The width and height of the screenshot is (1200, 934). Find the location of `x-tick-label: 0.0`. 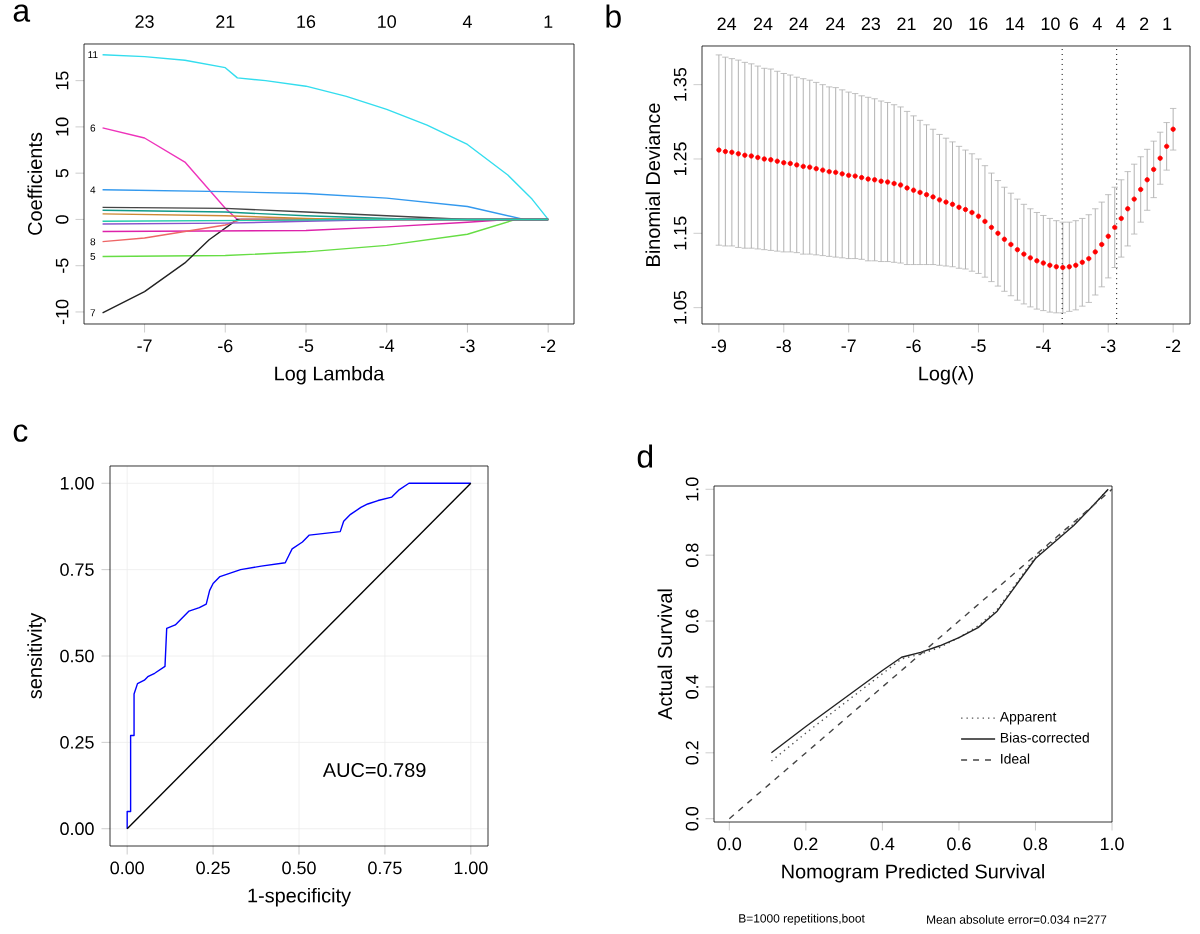

x-tick-label: 0.0 is located at coordinates (729, 844).